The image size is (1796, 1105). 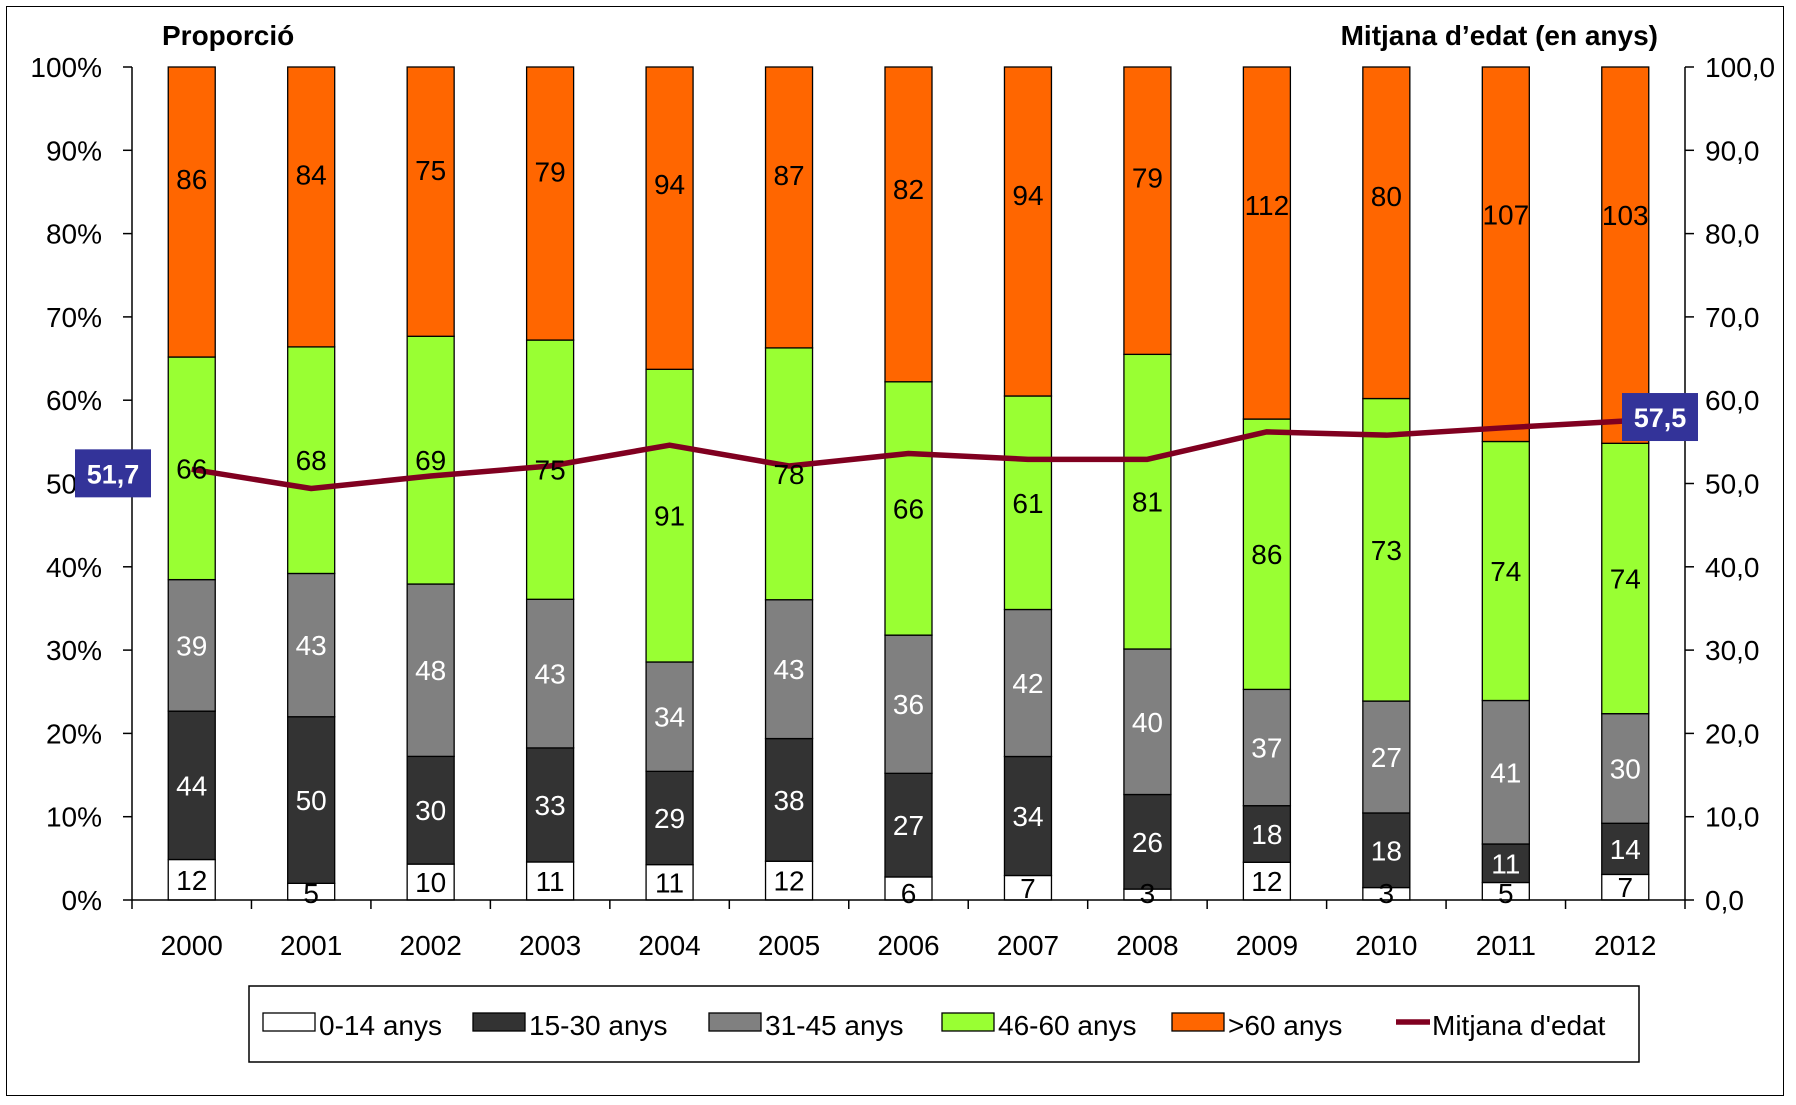 I want to click on data-label: 50, so click(x=311, y=800).